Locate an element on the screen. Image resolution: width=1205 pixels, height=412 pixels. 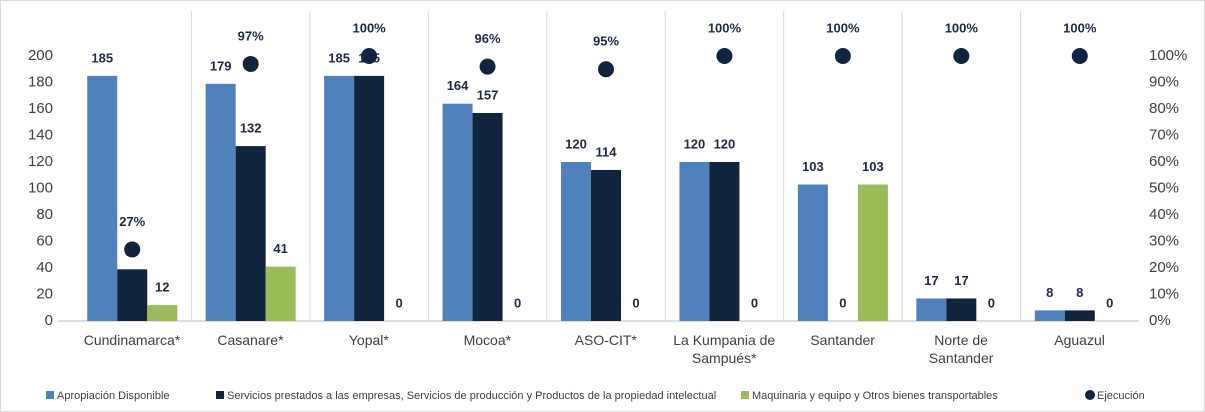
data-label: 96% is located at coordinates (488, 38).